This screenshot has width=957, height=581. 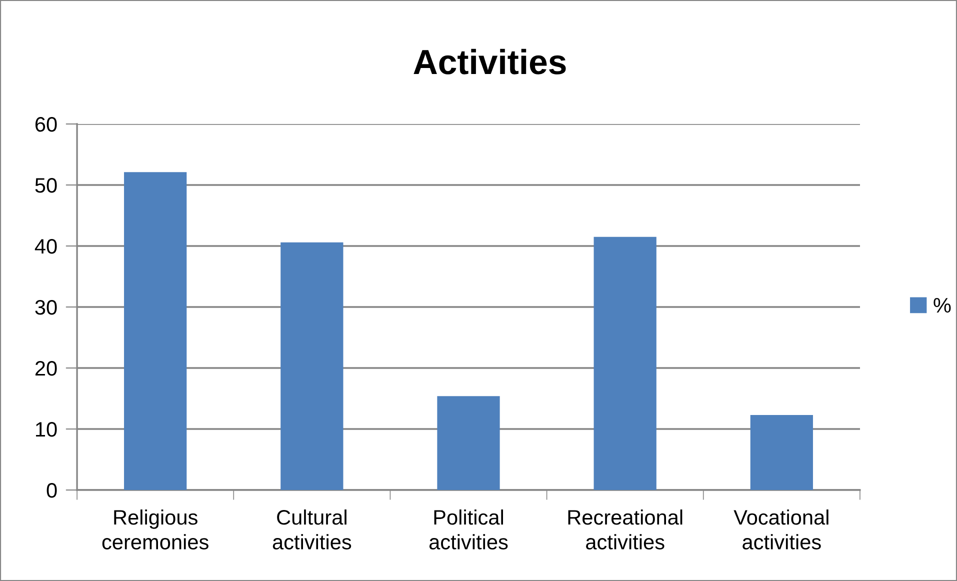 What do you see at coordinates (46, 429) in the screenshot?
I see `y-tick-label: 10` at bounding box center [46, 429].